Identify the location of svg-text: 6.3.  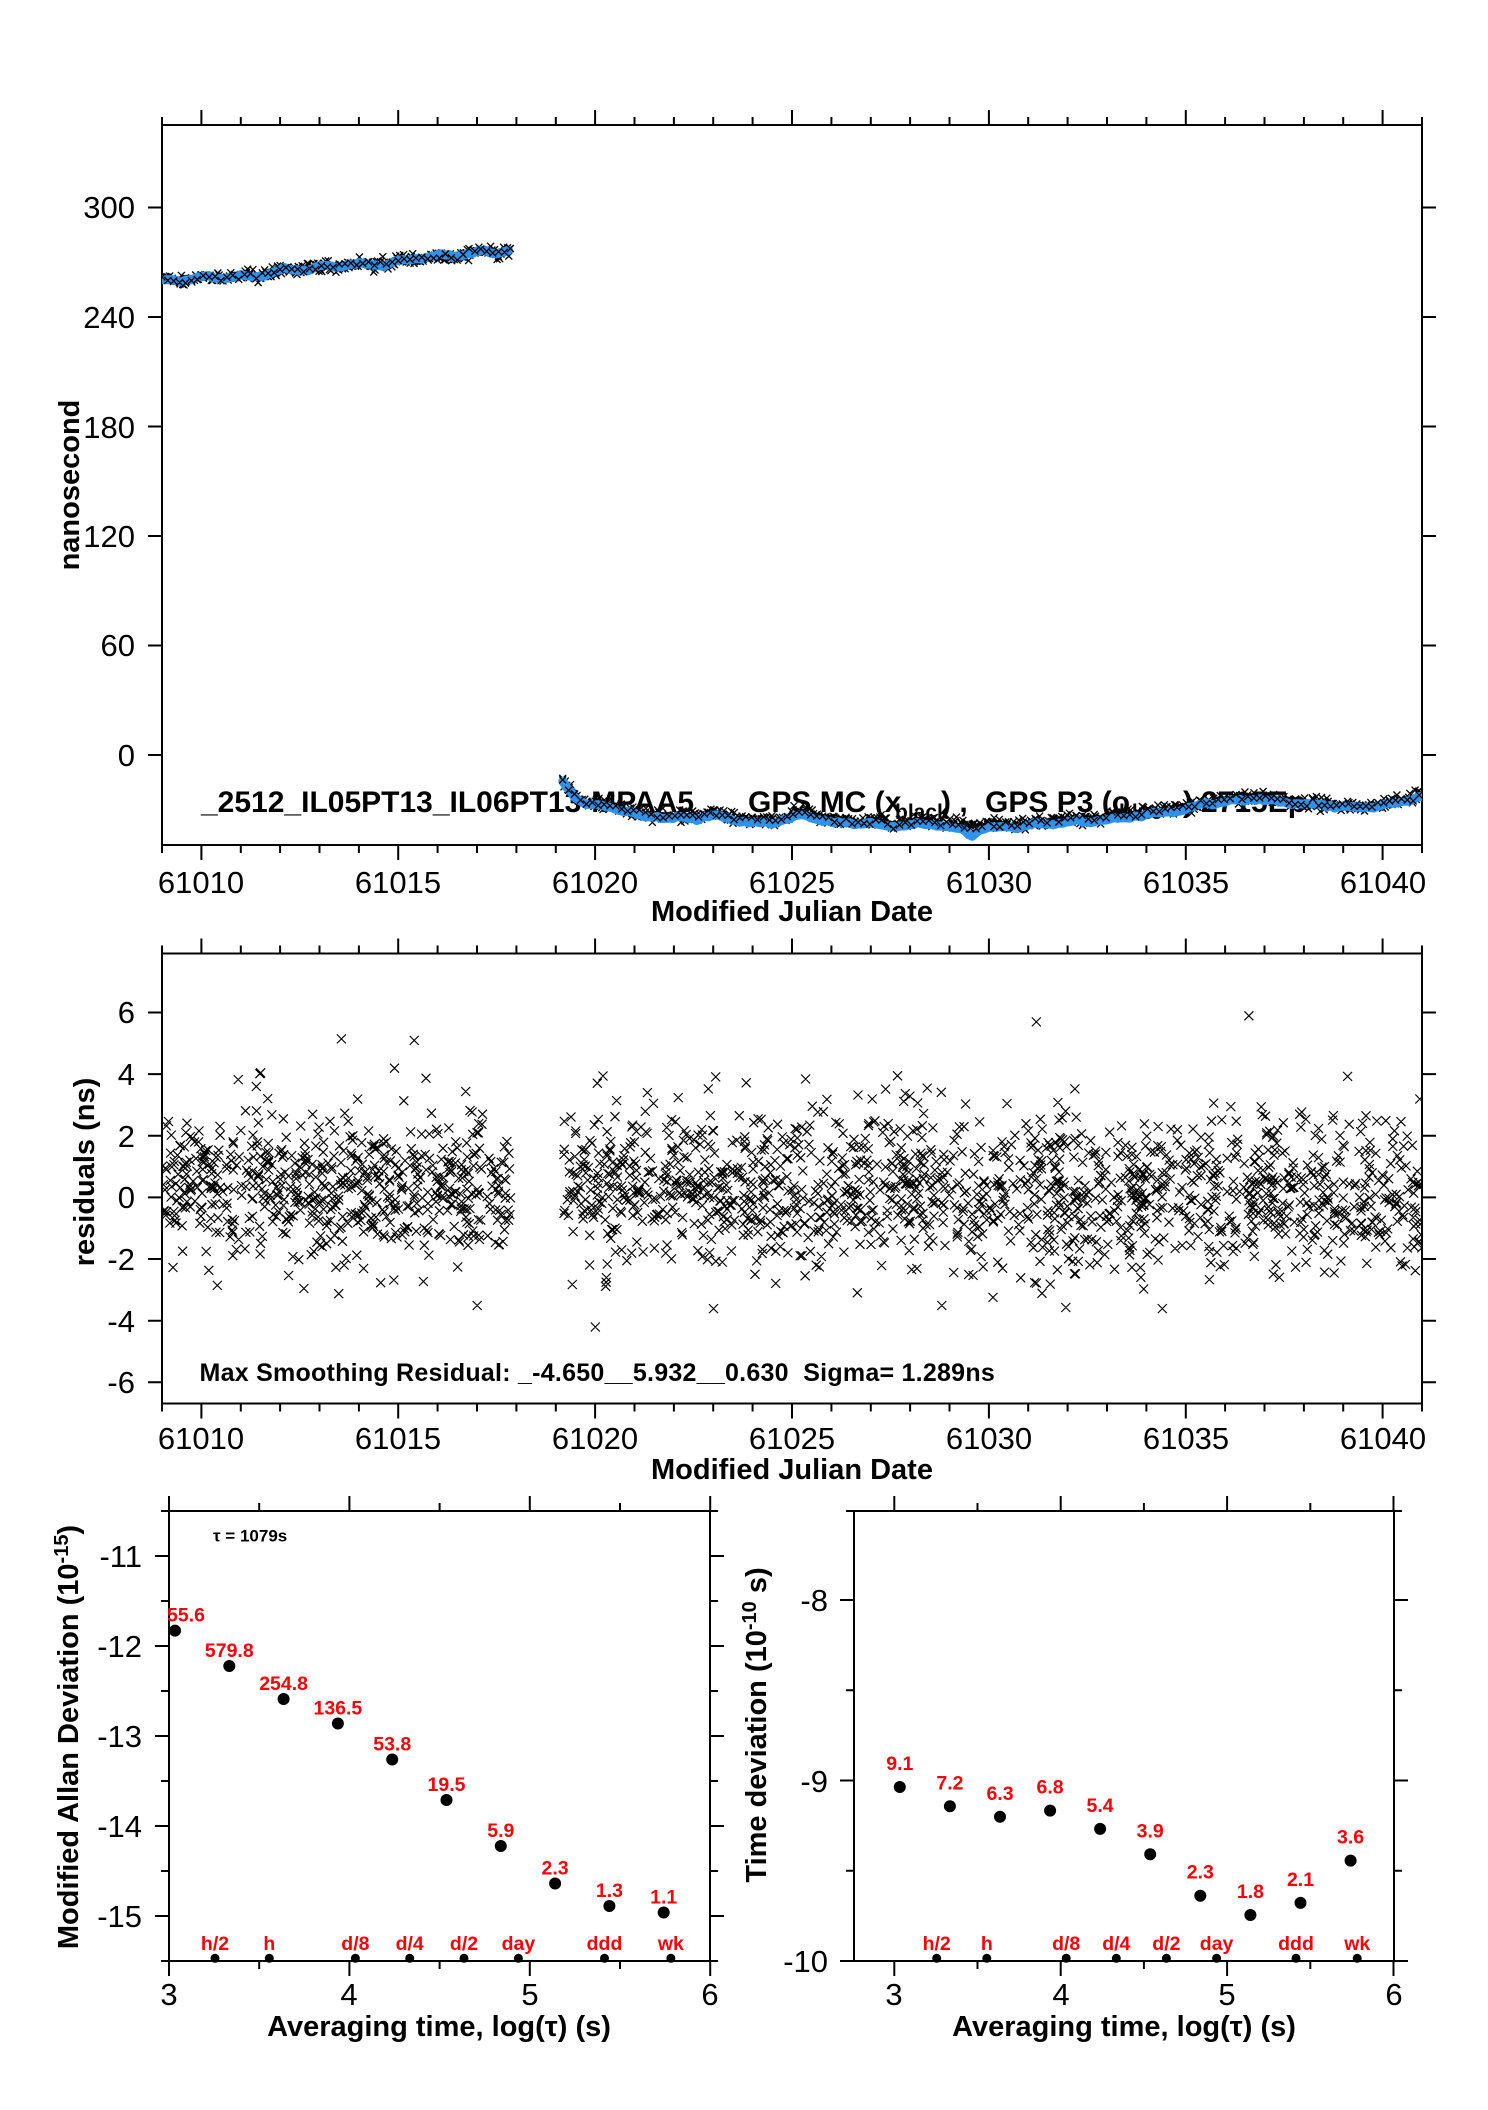
(999, 1794).